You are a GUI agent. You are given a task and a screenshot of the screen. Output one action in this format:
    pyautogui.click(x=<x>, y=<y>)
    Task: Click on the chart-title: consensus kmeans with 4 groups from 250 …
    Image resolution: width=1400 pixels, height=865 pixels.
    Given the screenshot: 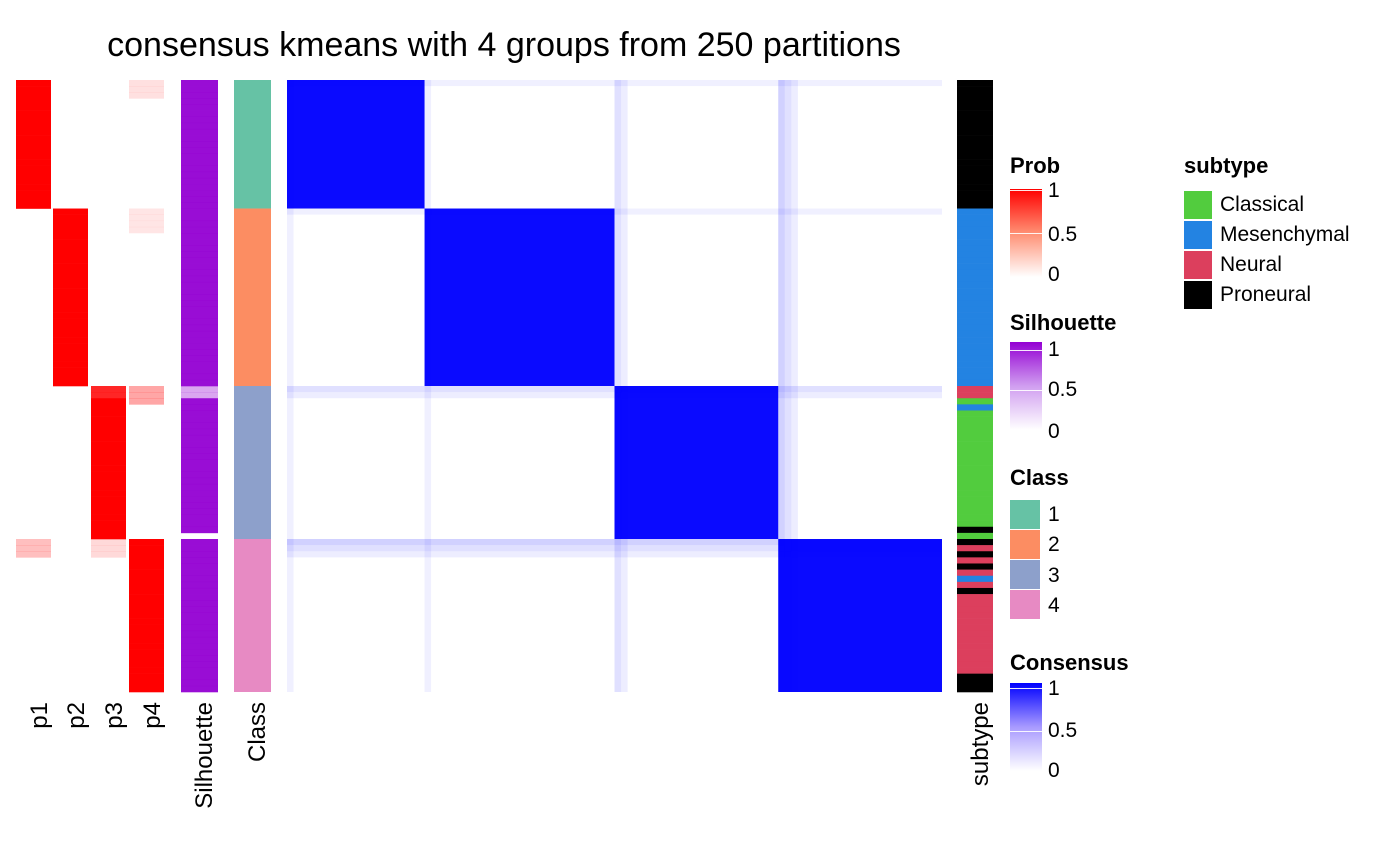 What is the action you would take?
    pyautogui.click(x=504, y=45)
    